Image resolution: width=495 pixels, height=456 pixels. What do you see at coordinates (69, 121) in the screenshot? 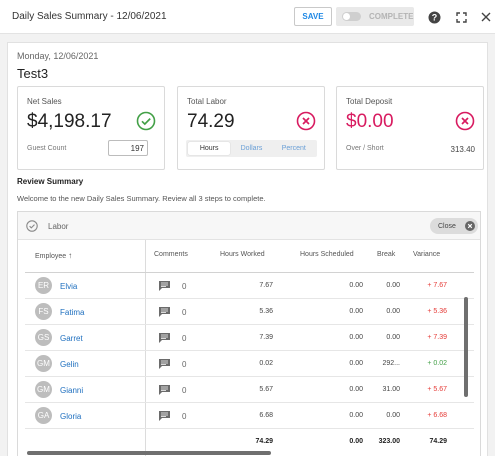
I see `net-sales-value: $4,198.17` at bounding box center [69, 121].